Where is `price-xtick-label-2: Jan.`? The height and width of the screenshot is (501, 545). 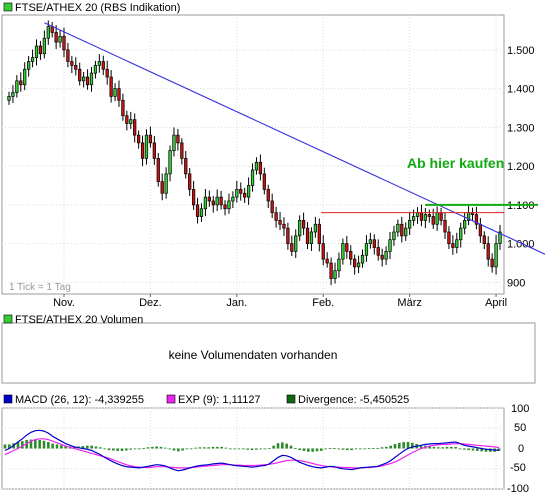 price-xtick-label-2: Jan. is located at coordinates (236, 303).